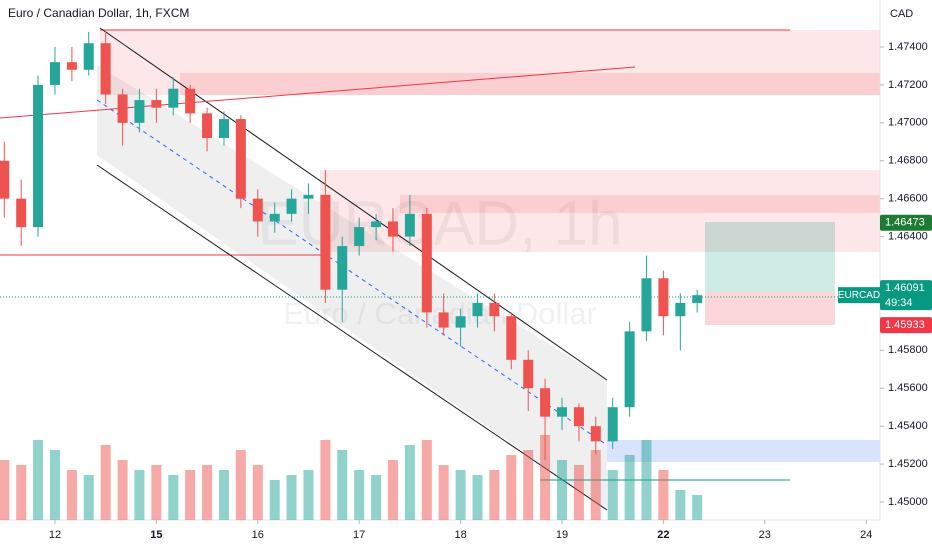 This screenshot has width=932, height=550. What do you see at coordinates (439, 223) in the screenshot?
I see `watermark: EURCAD, 1h` at bounding box center [439, 223].